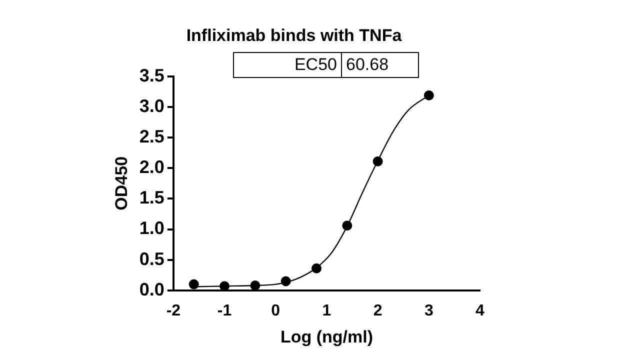 This screenshot has height=360, width=620. Describe the element at coordinates (380, 65) in the screenshot. I see `text: 60.68` at that location.